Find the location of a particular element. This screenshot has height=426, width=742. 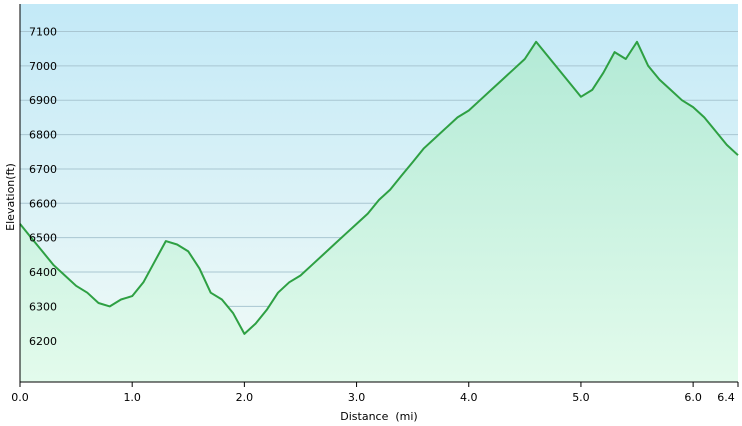

x-ticks: 0.0 1.0 2.0 3.0 4.0 5.0 6.0 6.4 is located at coordinates (375, 393).